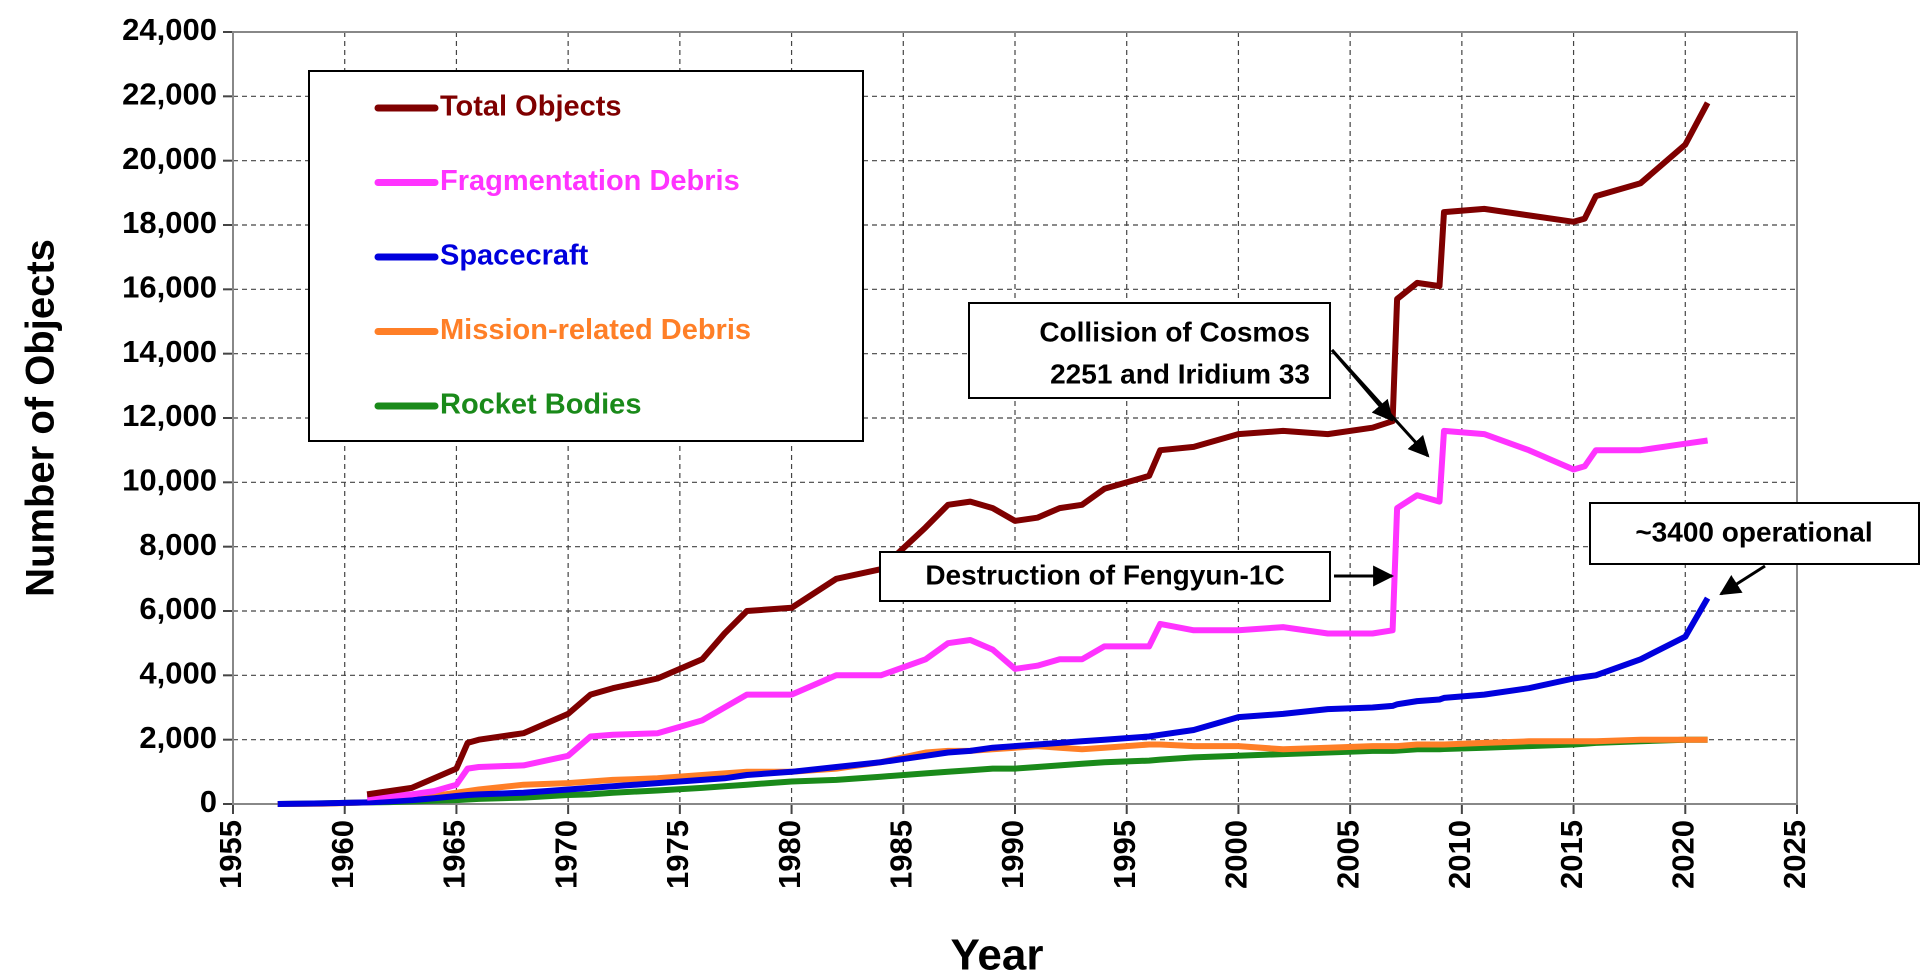  What do you see at coordinates (208, 801) in the screenshot?
I see `y-tick-label: 0` at bounding box center [208, 801].